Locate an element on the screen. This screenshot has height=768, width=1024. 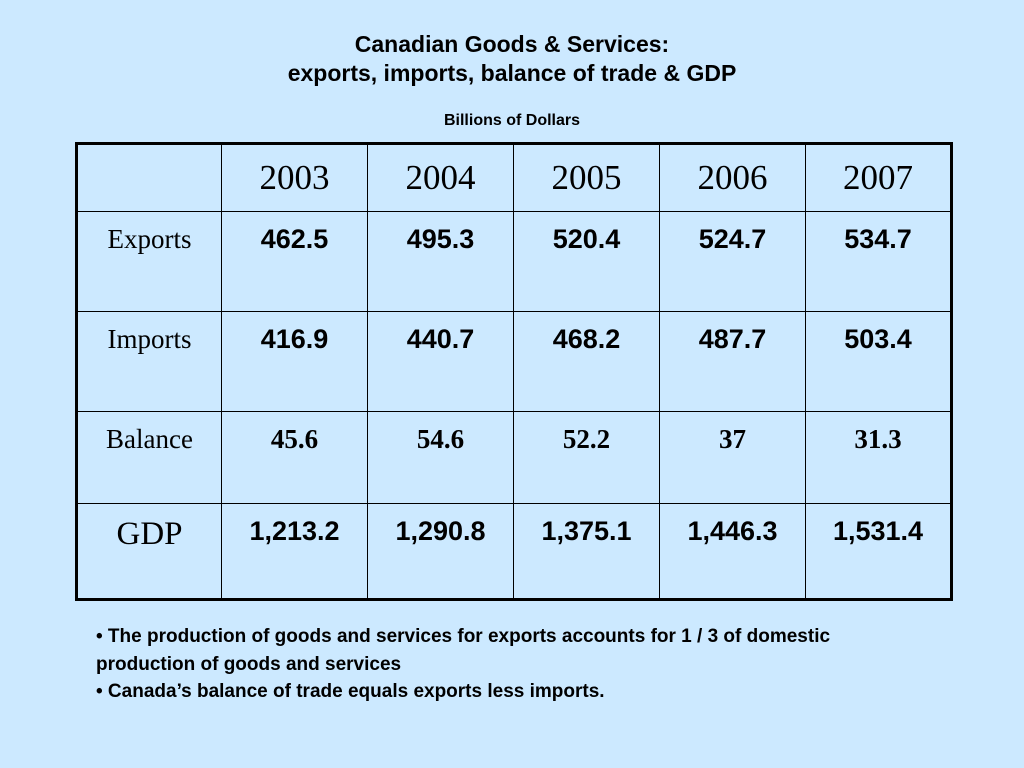
table-cell: 1,290.8 is located at coordinates (440, 551).